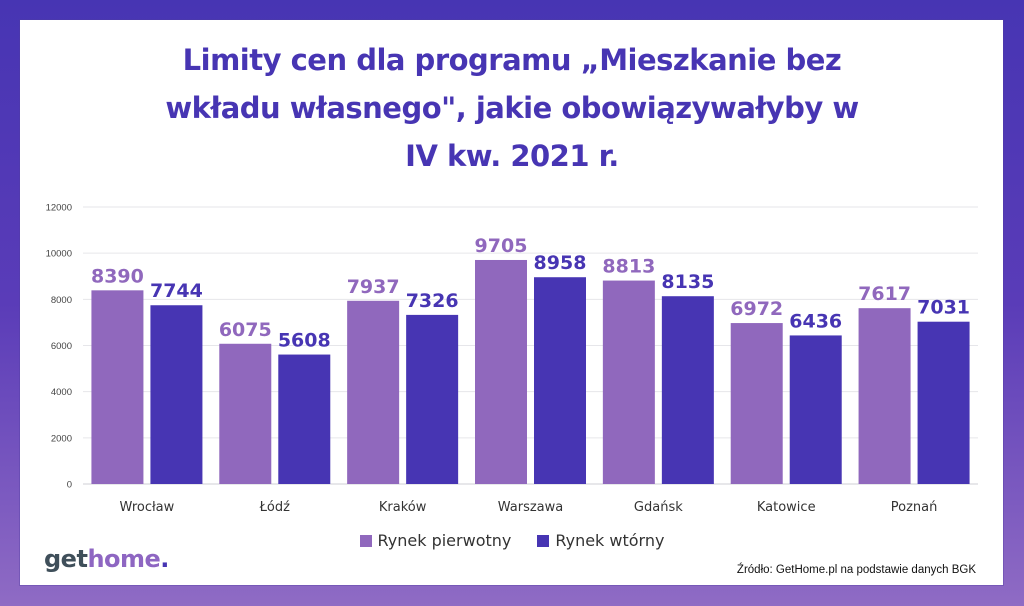  What do you see at coordinates (176, 291) in the screenshot?
I see `data-label: 7744` at bounding box center [176, 291].